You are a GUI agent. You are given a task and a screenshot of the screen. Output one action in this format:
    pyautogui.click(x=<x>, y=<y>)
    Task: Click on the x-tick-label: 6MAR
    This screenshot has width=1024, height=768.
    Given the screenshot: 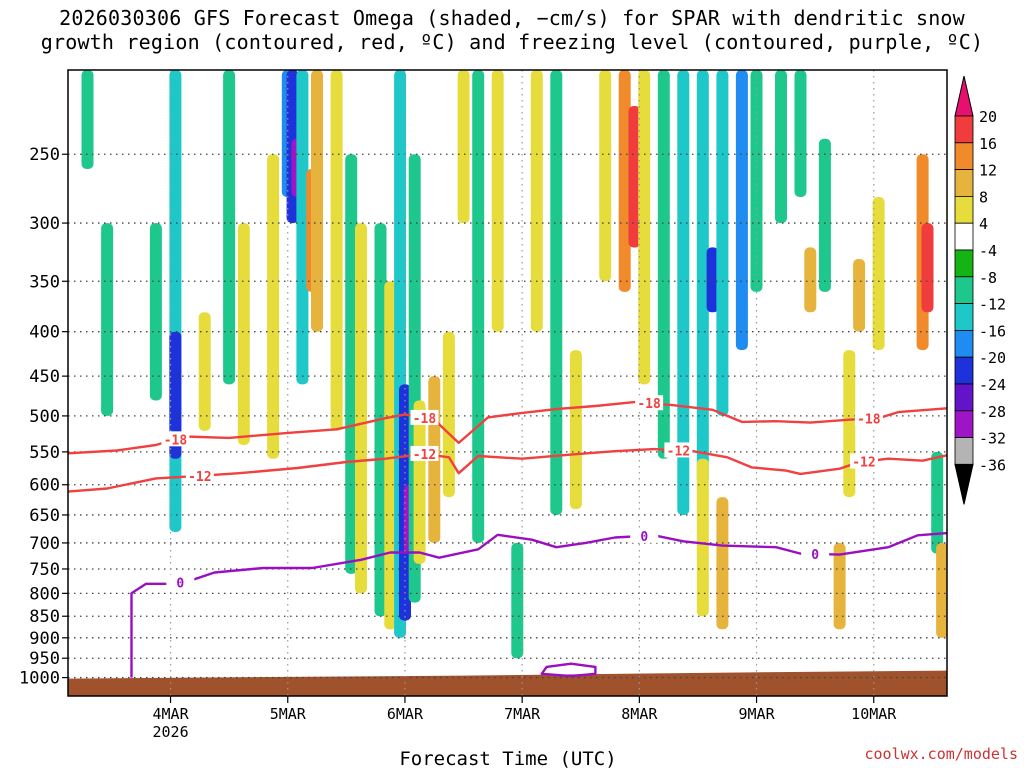 What is the action you would take?
    pyautogui.click(x=405, y=714)
    